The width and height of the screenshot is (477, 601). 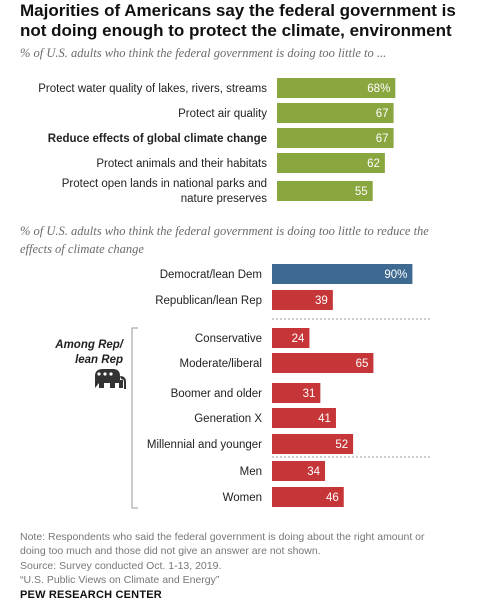 I want to click on bar-label-chart2-6: Millennial and younger, so click(x=204, y=445).